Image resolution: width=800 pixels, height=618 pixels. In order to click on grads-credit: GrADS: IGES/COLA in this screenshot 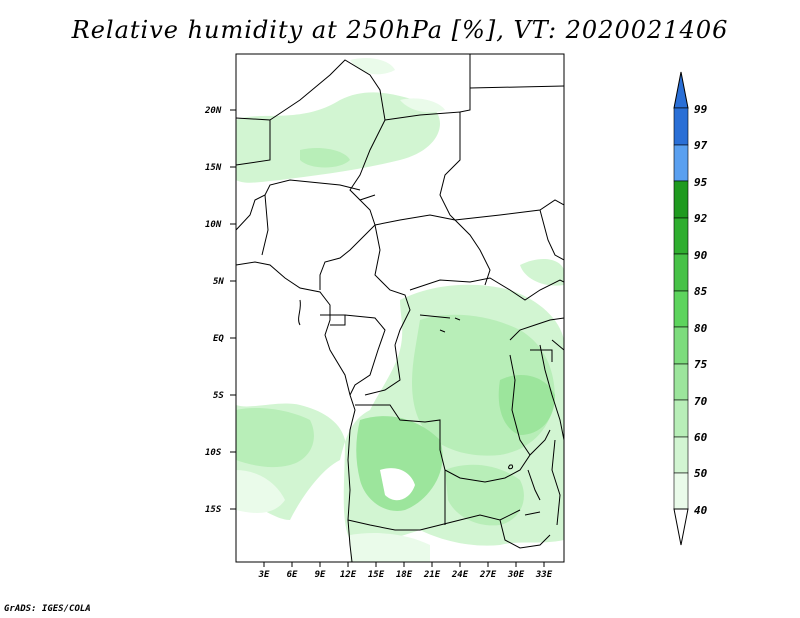, I will do `click(47, 609)`.